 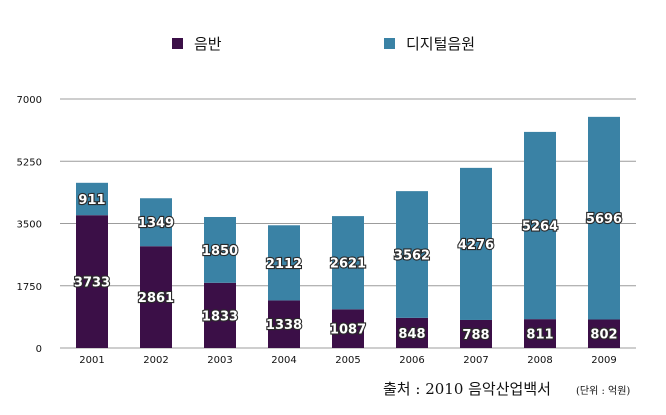 I want to click on bar-value-label: 1349, so click(x=156, y=223).